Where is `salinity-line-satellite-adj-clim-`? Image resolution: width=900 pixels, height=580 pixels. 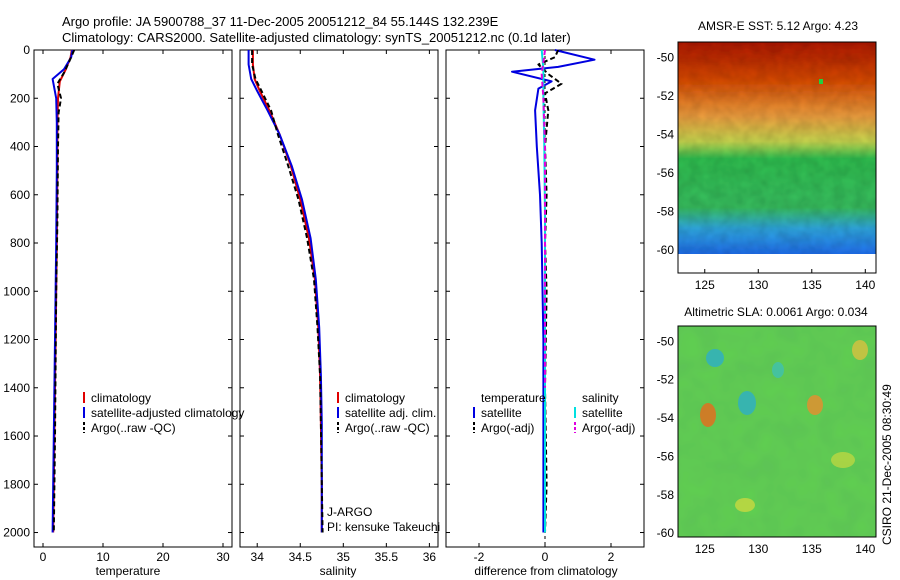 salinity-line-satellite-adj-clim- is located at coordinates (285, 291).